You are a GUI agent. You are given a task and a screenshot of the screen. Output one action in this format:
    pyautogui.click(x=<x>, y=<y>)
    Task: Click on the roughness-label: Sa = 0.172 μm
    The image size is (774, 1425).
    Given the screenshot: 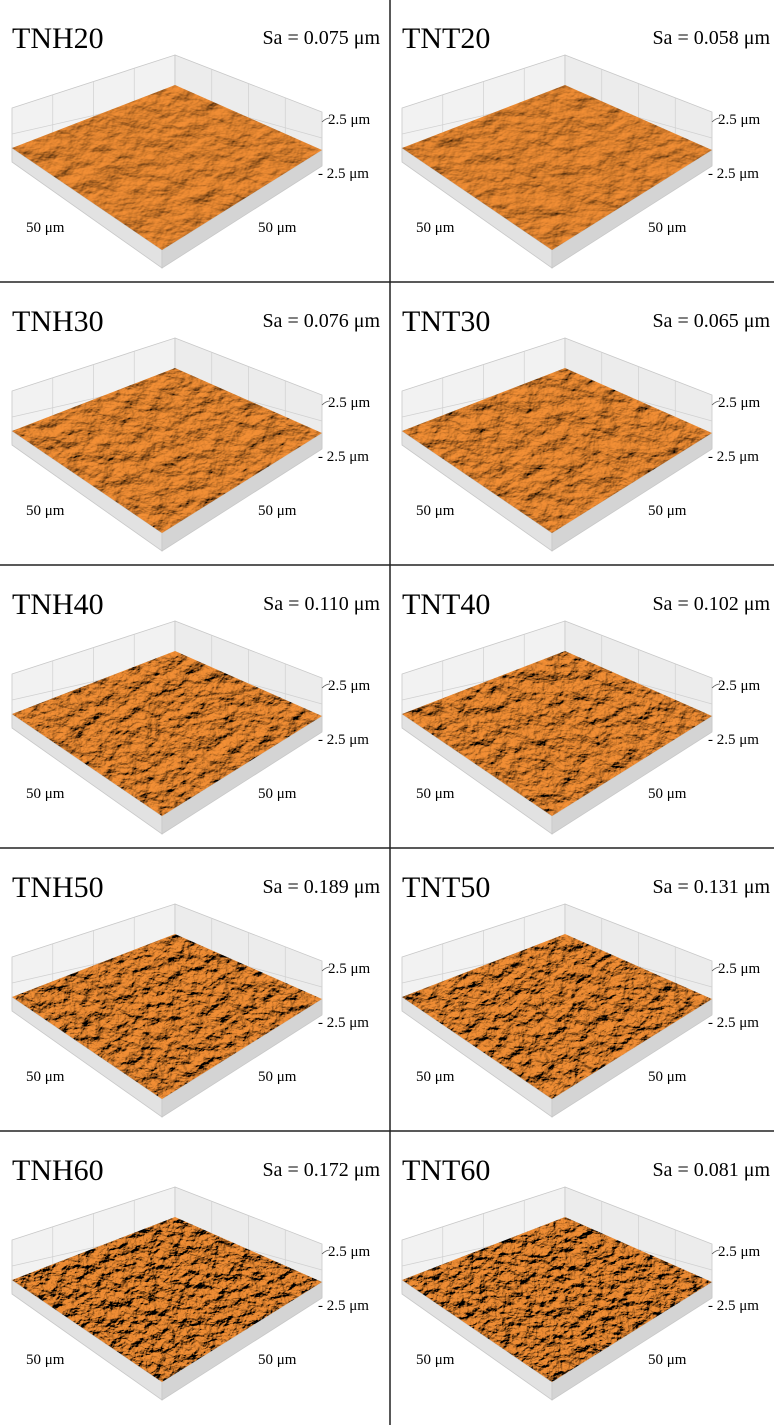 What is the action you would take?
    pyautogui.click(x=321, y=1170)
    